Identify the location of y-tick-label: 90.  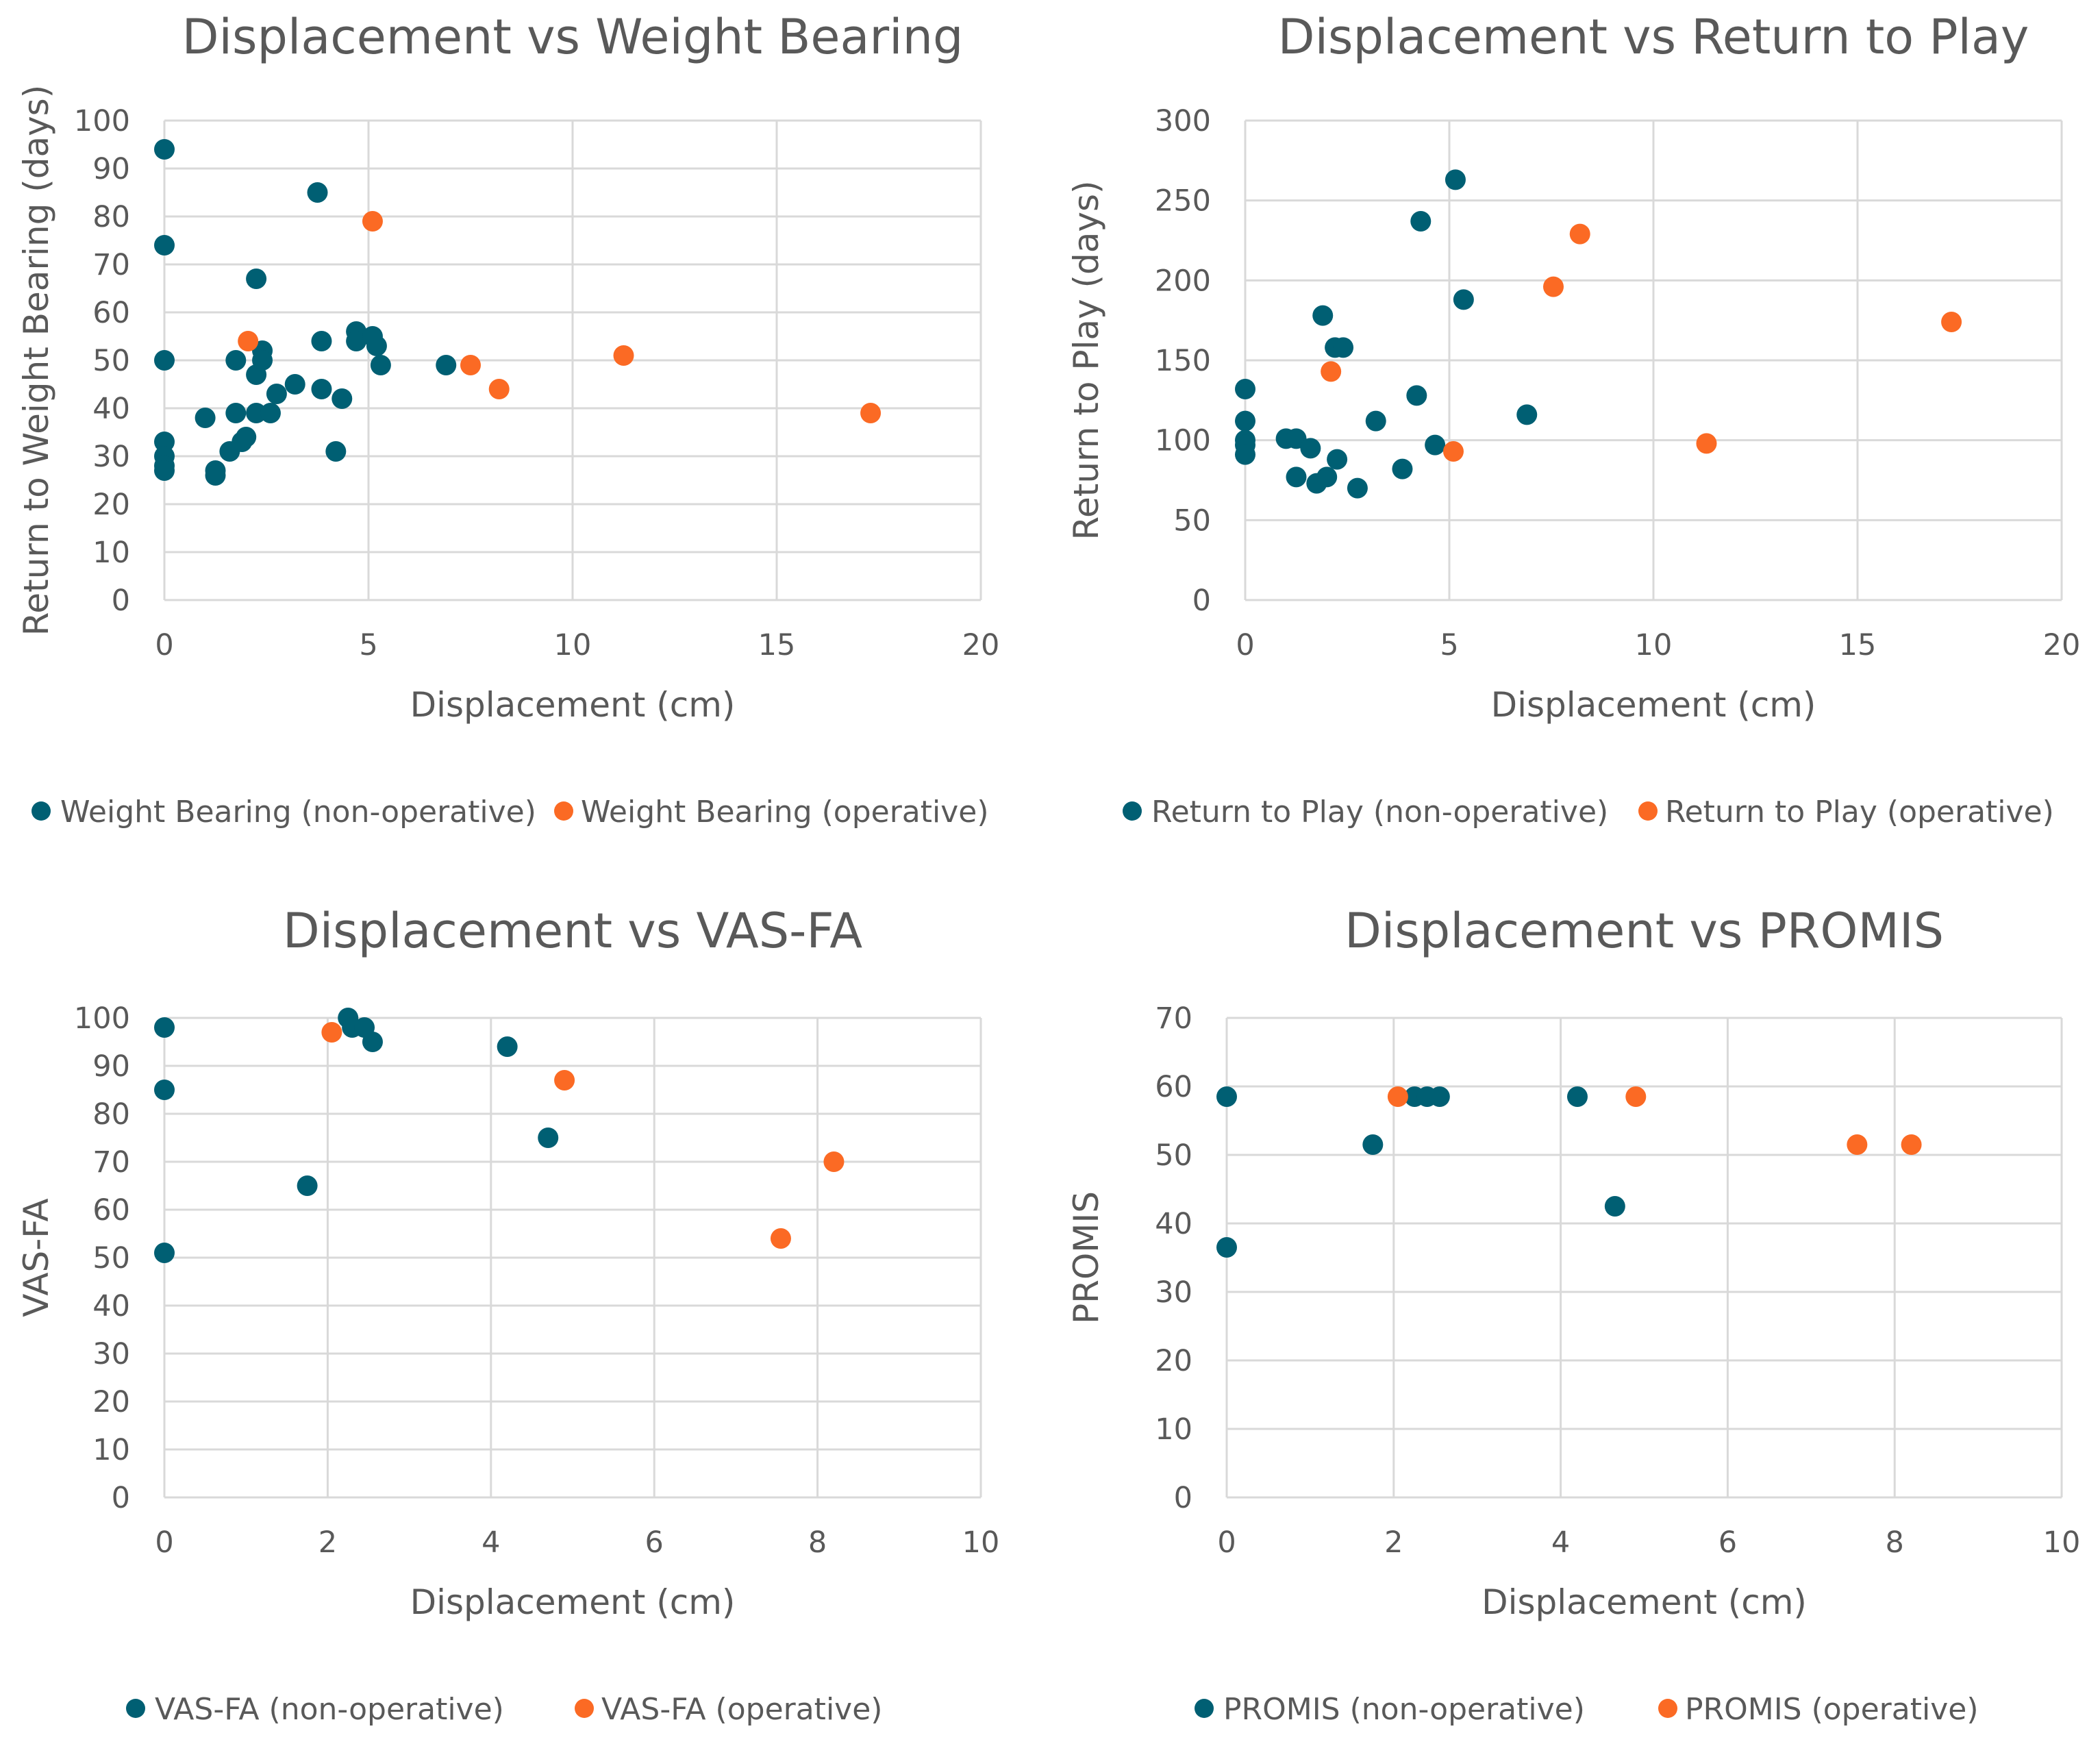
(111, 169).